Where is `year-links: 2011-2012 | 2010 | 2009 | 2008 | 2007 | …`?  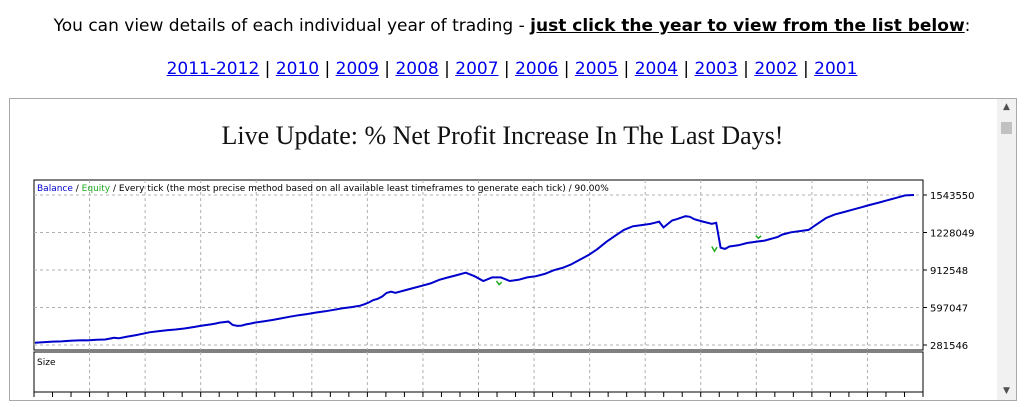 year-links: 2011-2012 | 2010 | 2009 | 2008 | 2007 | … is located at coordinates (512, 69).